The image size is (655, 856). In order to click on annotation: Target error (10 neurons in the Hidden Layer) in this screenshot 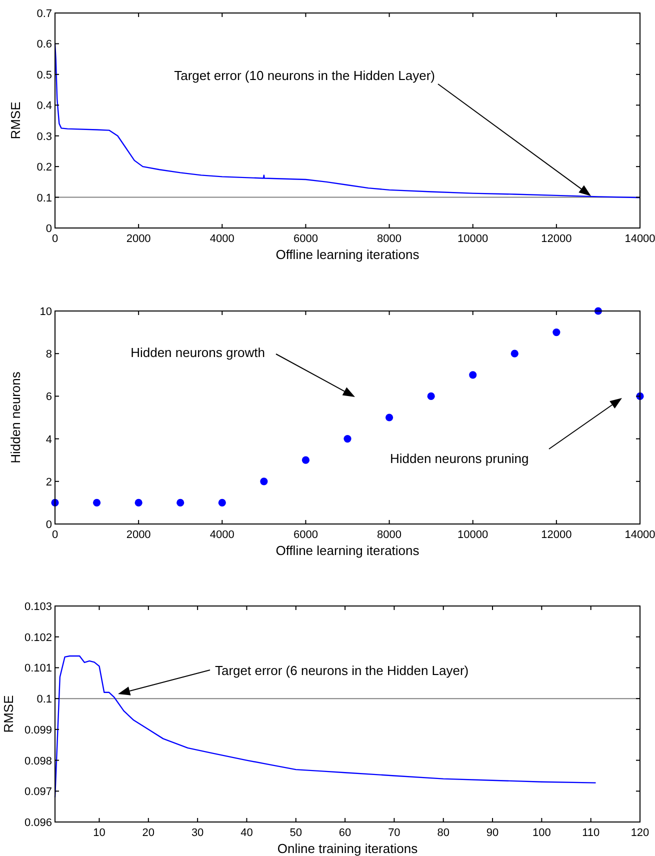, I will do `click(304, 75)`.